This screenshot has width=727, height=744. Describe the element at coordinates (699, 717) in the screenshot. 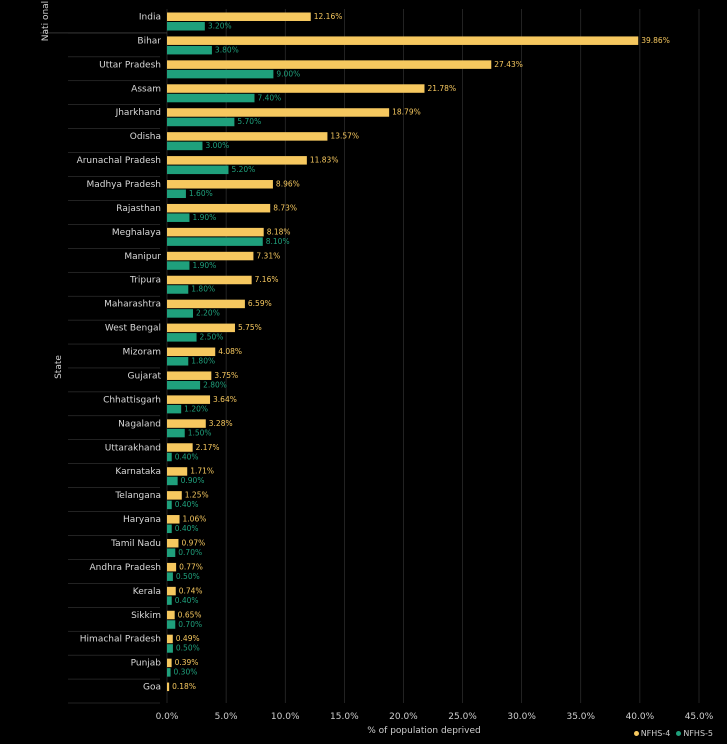

I see `x-tick-label: 45.0%` at that location.